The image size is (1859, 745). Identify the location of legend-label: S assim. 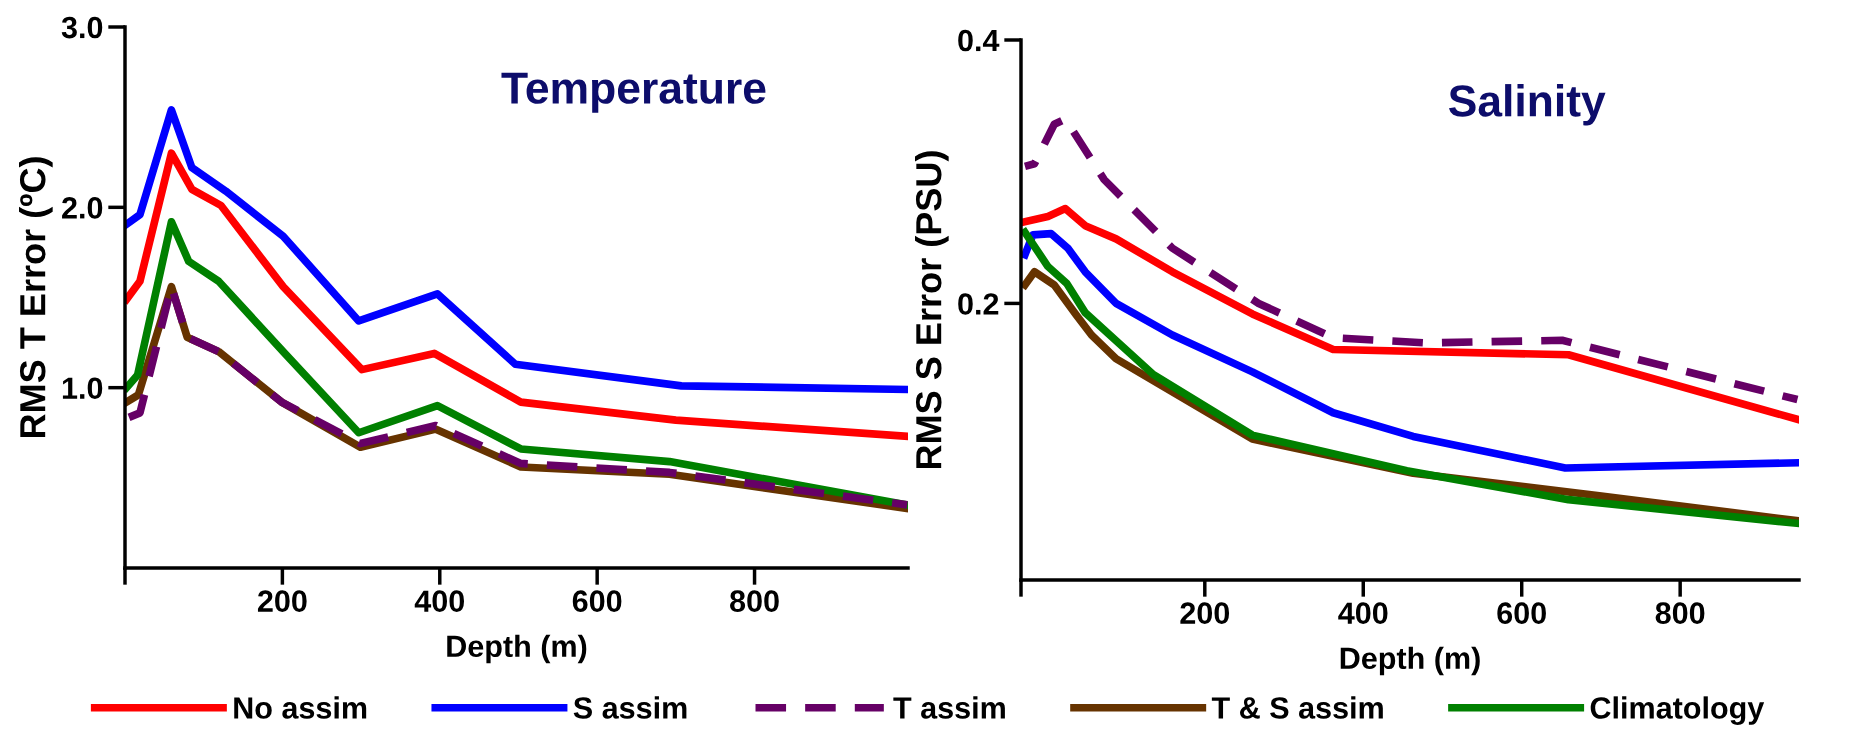
(630, 707).